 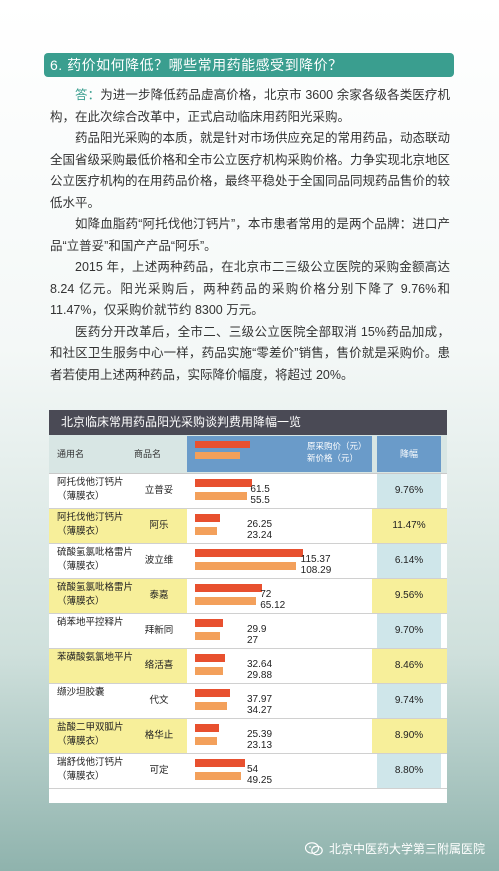 I want to click on price-bars: 26.25 23.24, so click(x=279, y=526).